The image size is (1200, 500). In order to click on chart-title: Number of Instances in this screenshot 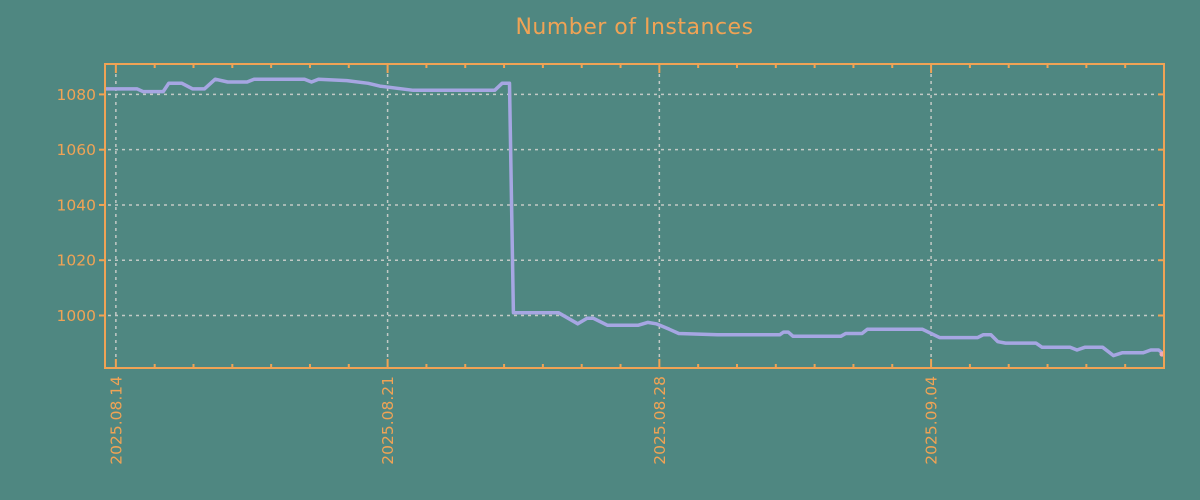, I will do `click(634, 27)`.